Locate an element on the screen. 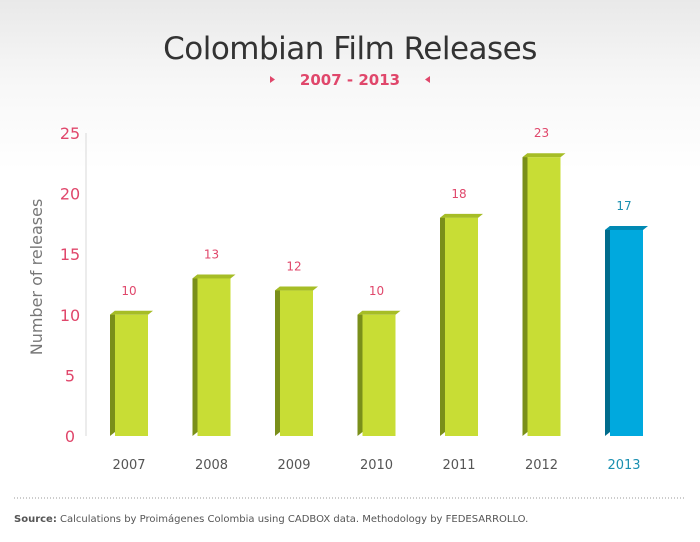  x-tick-label: 2009 is located at coordinates (293, 465).